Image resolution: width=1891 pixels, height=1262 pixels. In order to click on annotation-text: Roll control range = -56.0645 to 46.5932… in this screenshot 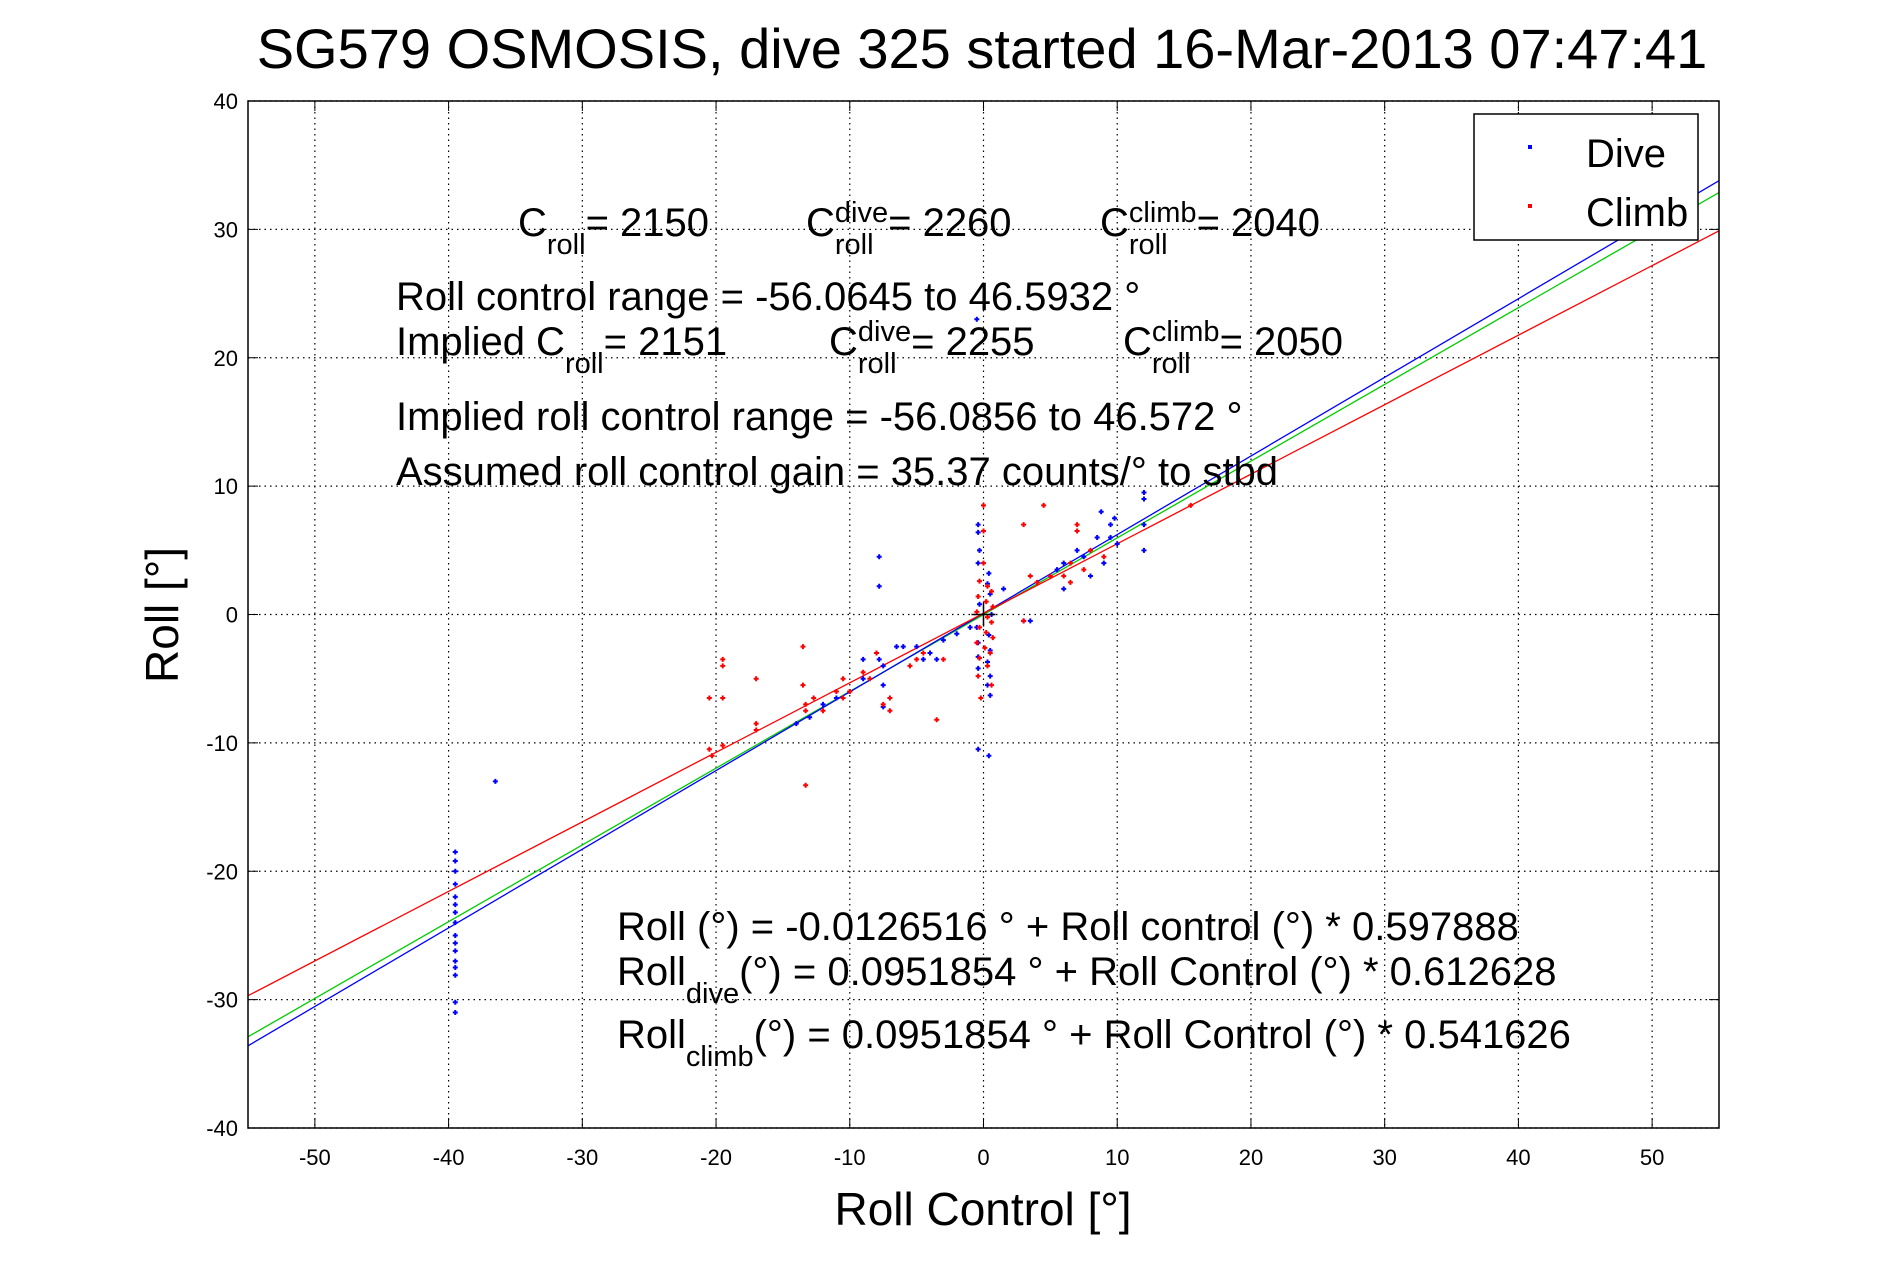, I will do `click(768, 297)`.